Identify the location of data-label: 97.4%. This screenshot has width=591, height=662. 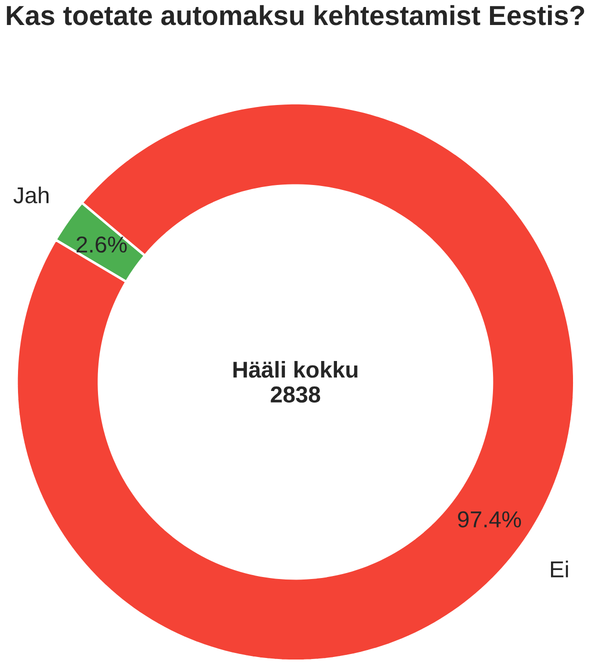
(490, 519).